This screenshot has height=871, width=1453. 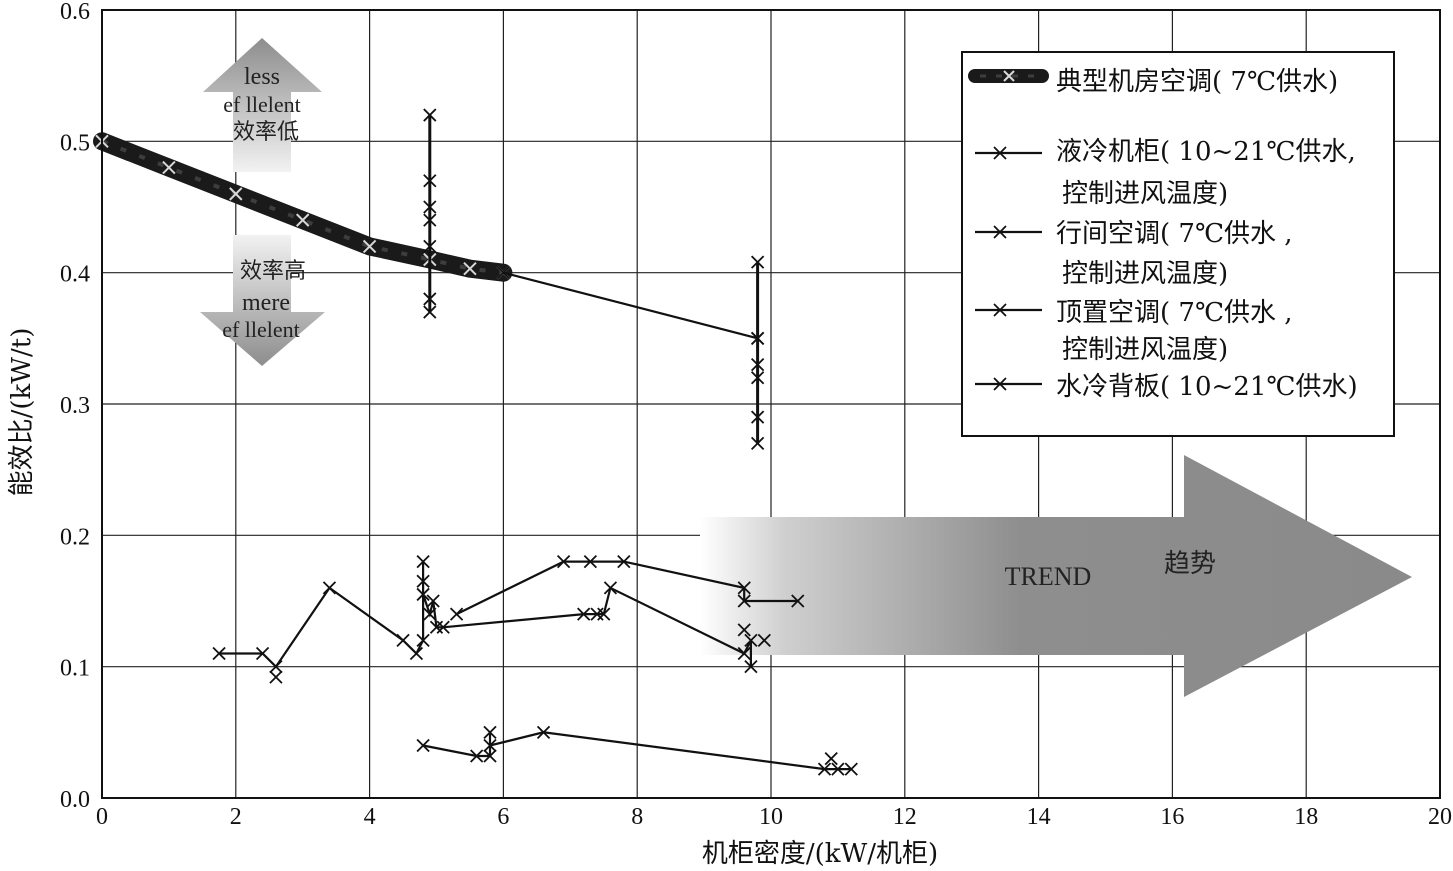 I want to click on up-arrow-label-1: less, so click(x=262, y=77).